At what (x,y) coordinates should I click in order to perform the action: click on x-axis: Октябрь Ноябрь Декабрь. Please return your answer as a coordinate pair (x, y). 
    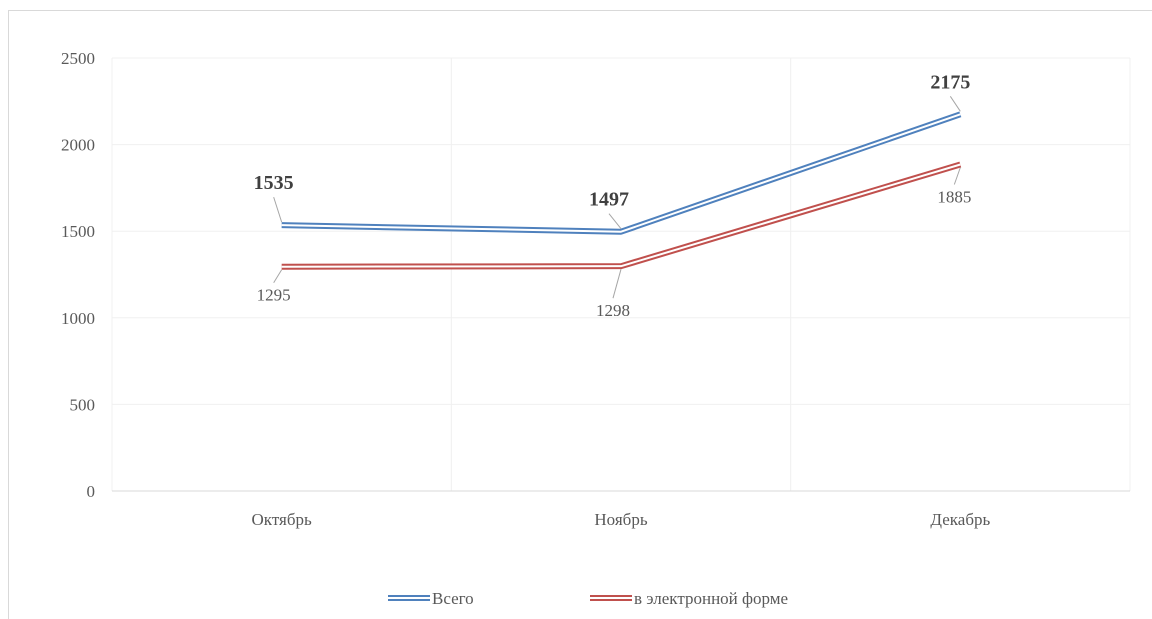
    Looking at the image, I should click on (621, 509).